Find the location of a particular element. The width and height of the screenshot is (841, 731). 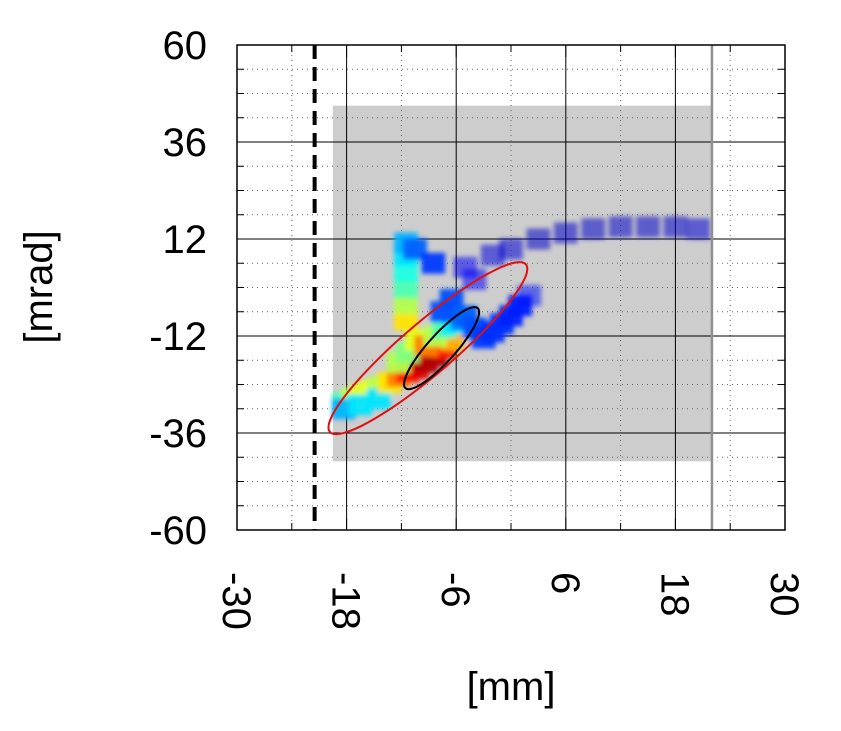

x-tick-label: -6 is located at coordinates (455, 590).